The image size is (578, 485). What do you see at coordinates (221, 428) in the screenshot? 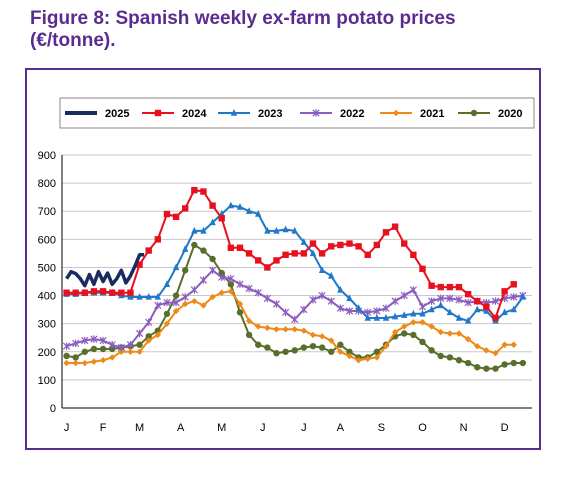
I see `x-tick-label: M` at bounding box center [221, 428].